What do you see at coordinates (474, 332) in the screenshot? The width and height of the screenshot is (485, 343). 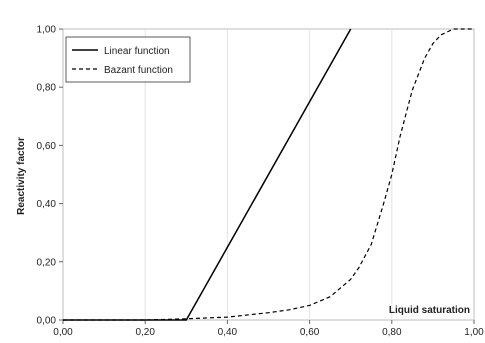 I see `x-tick-label: 1,00` at bounding box center [474, 332].